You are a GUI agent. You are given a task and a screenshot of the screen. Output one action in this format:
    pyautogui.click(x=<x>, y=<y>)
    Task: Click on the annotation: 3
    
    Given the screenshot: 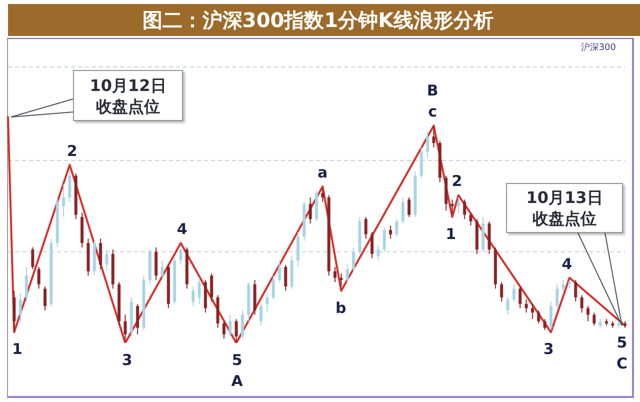 What is the action you would take?
    pyautogui.click(x=548, y=349)
    